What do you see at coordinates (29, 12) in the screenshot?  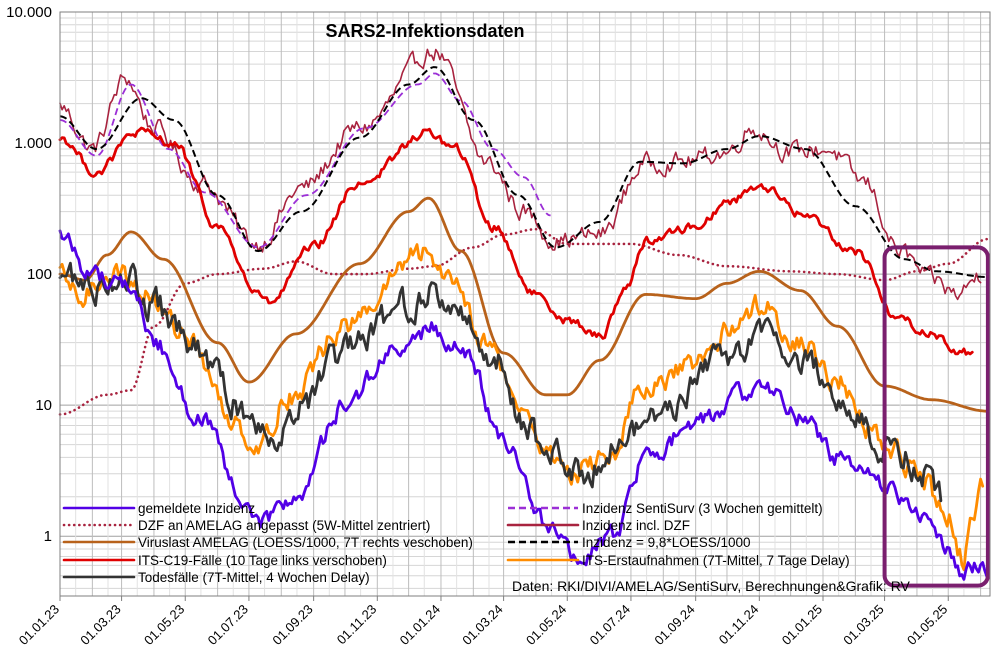 I see `y-tick-label: 10.000` at bounding box center [29, 12].